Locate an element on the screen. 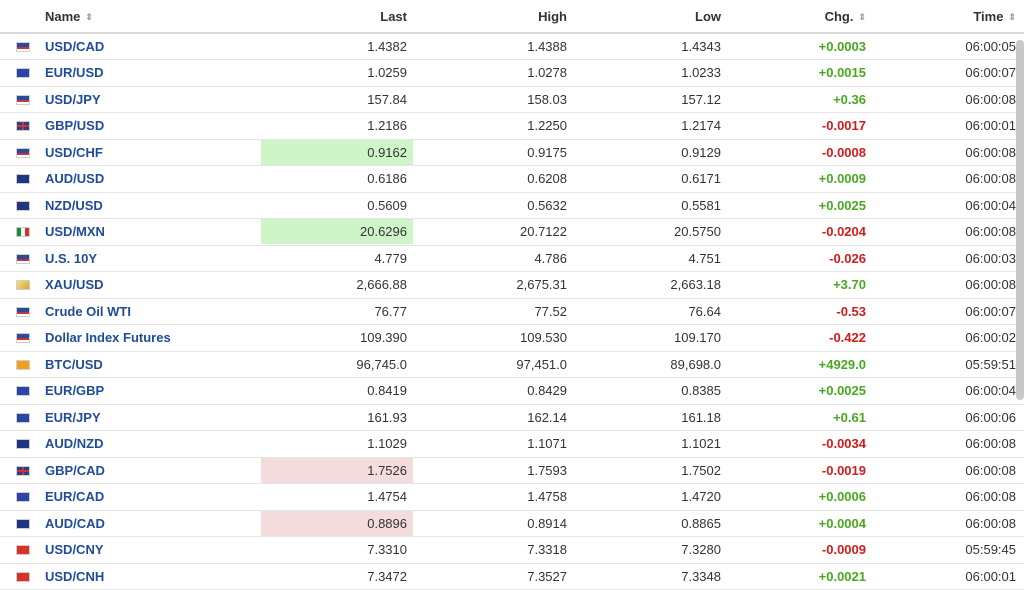 Image resolution: width=1024 pixels, height=590 pixels. table-row: EUR/CAD 1.4754 1.4758 1.4720 +0.0006 06:00:08 is located at coordinates (512, 497).